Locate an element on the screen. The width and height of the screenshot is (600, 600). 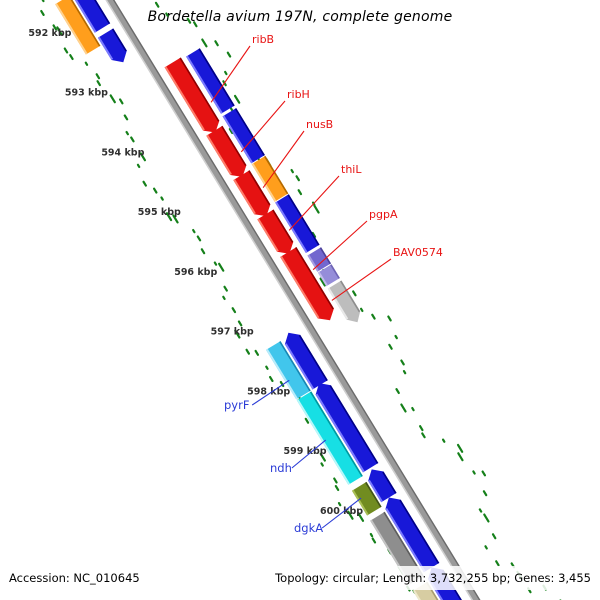
gene-label-nusB: nusB is located at coordinates (319, 124).